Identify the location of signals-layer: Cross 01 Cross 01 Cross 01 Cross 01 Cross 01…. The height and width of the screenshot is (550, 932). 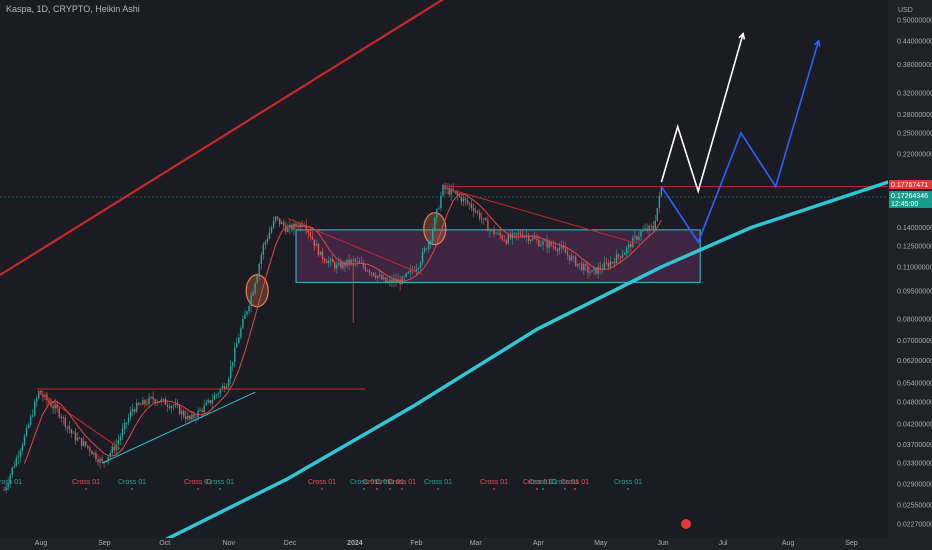
(345, 504).